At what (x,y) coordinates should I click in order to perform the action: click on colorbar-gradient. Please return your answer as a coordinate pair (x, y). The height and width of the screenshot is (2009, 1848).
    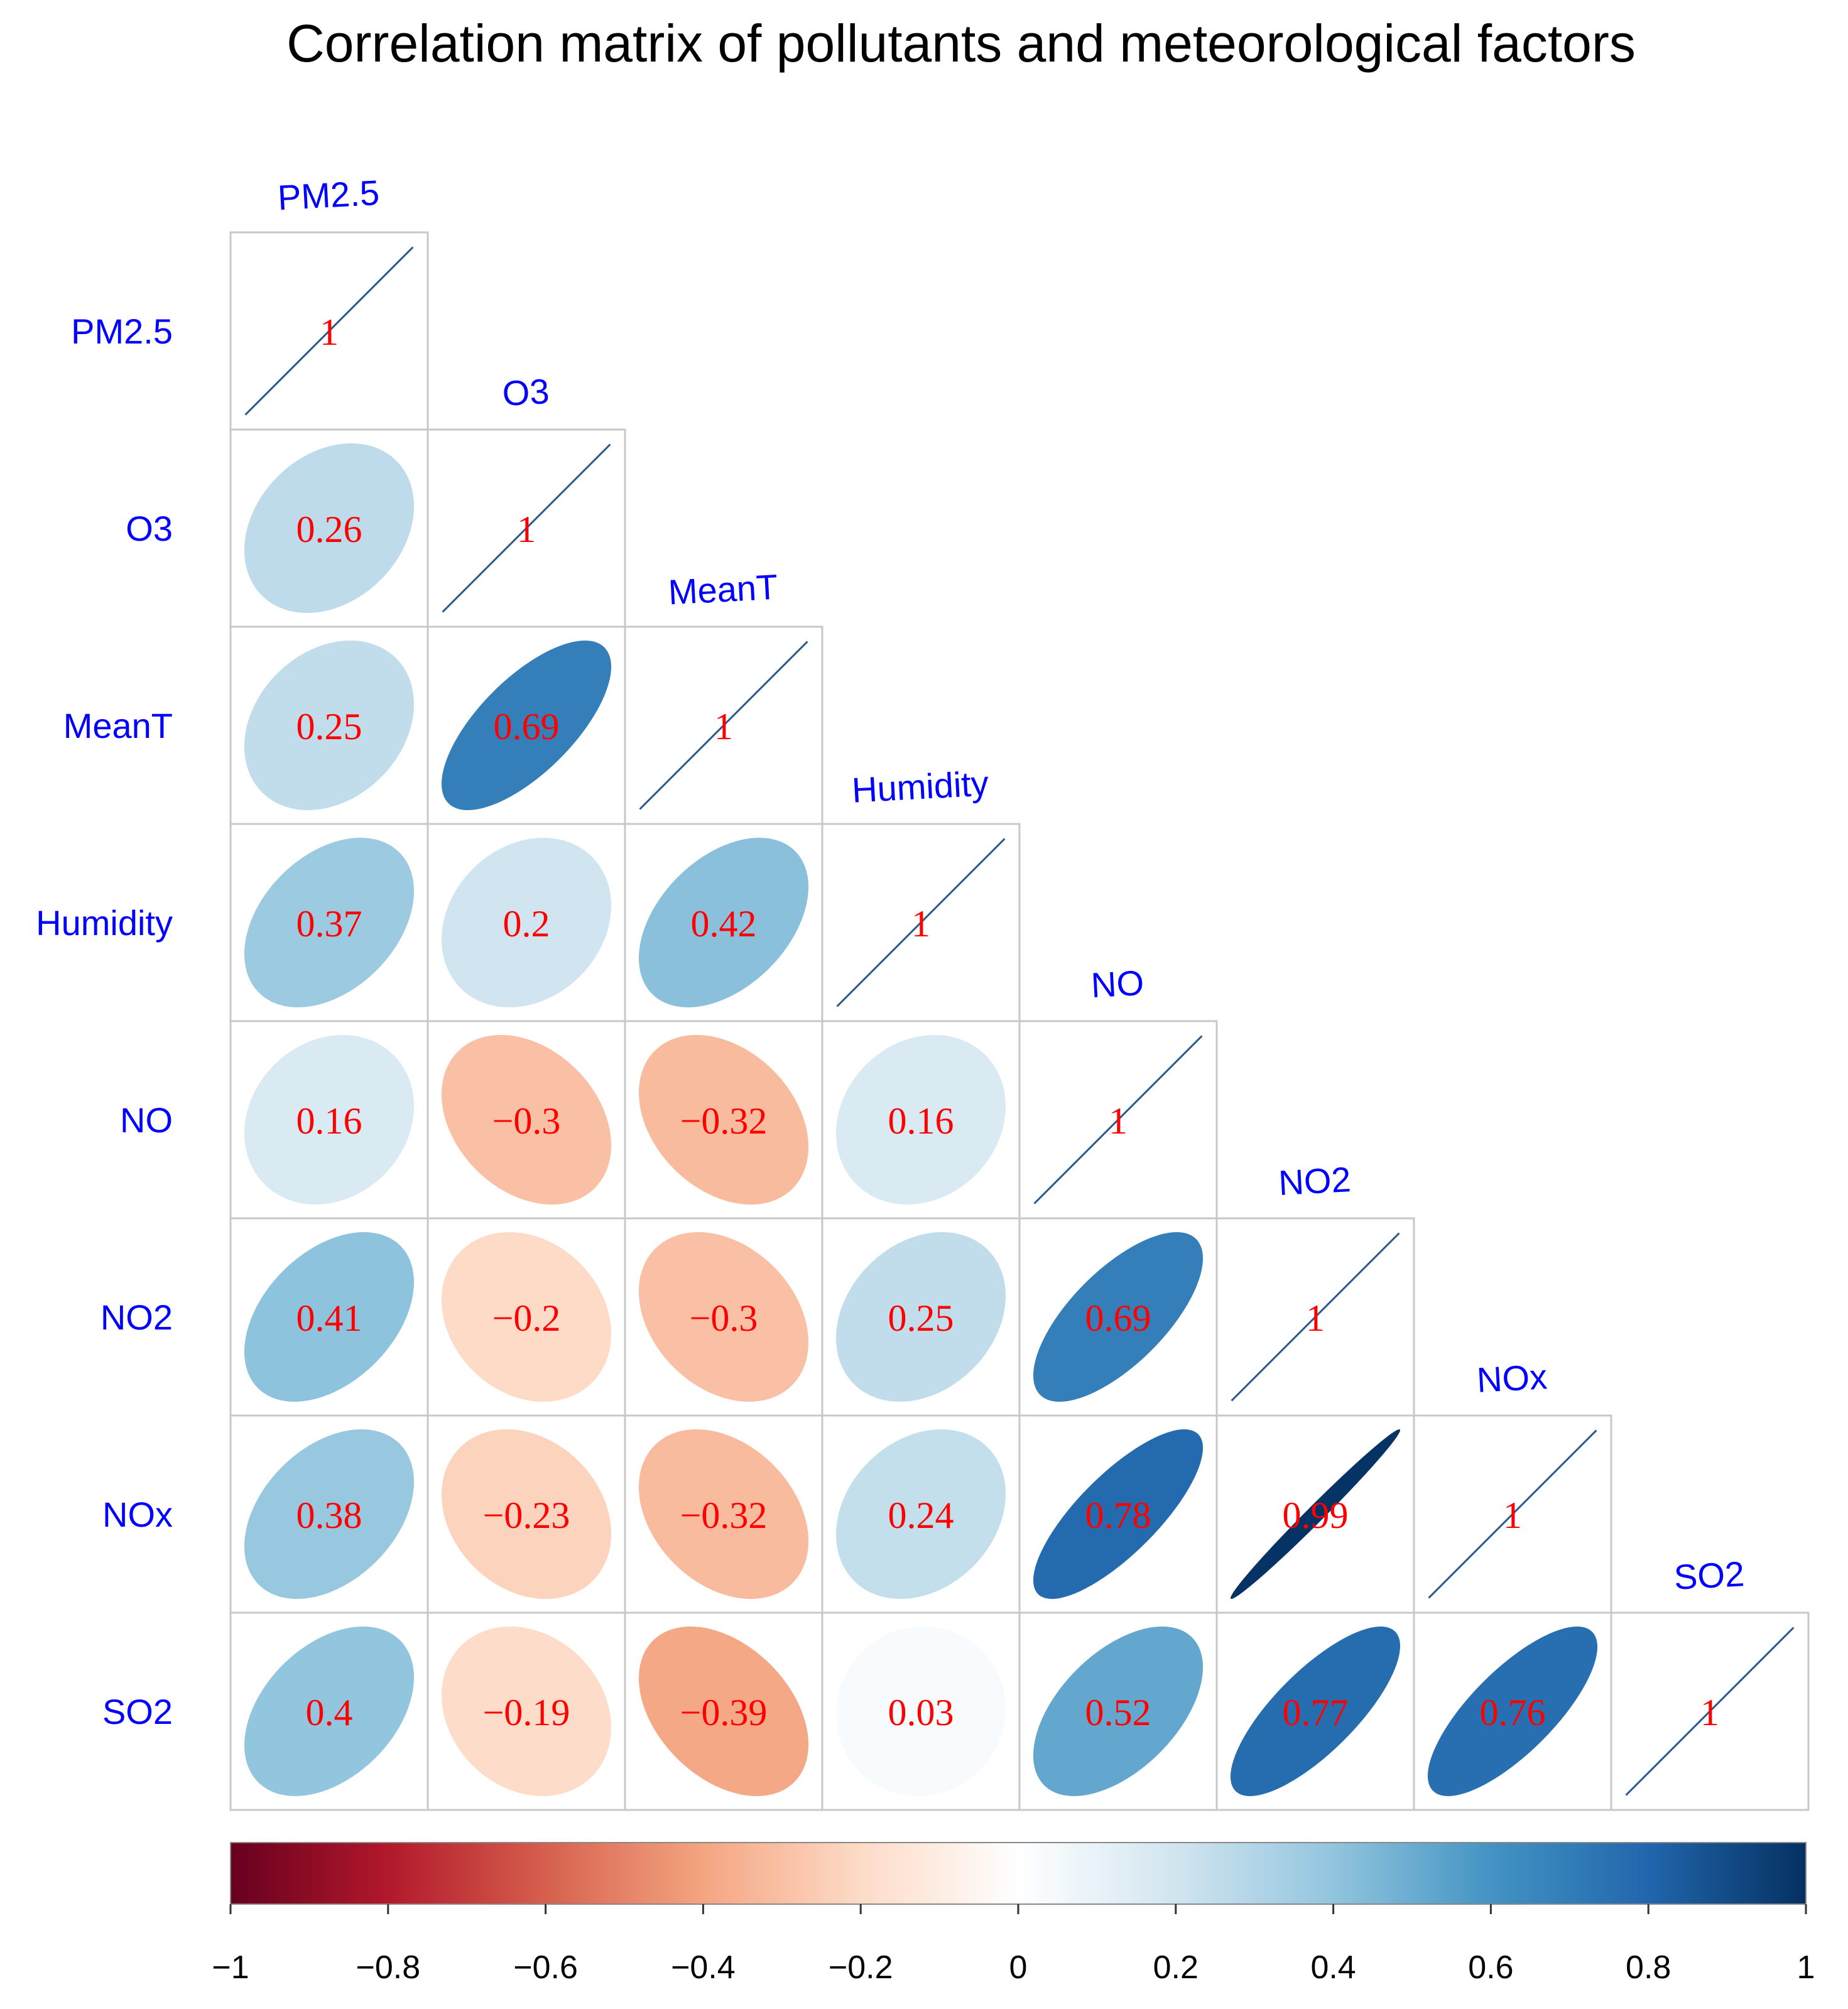
    Looking at the image, I should click on (1019, 1873).